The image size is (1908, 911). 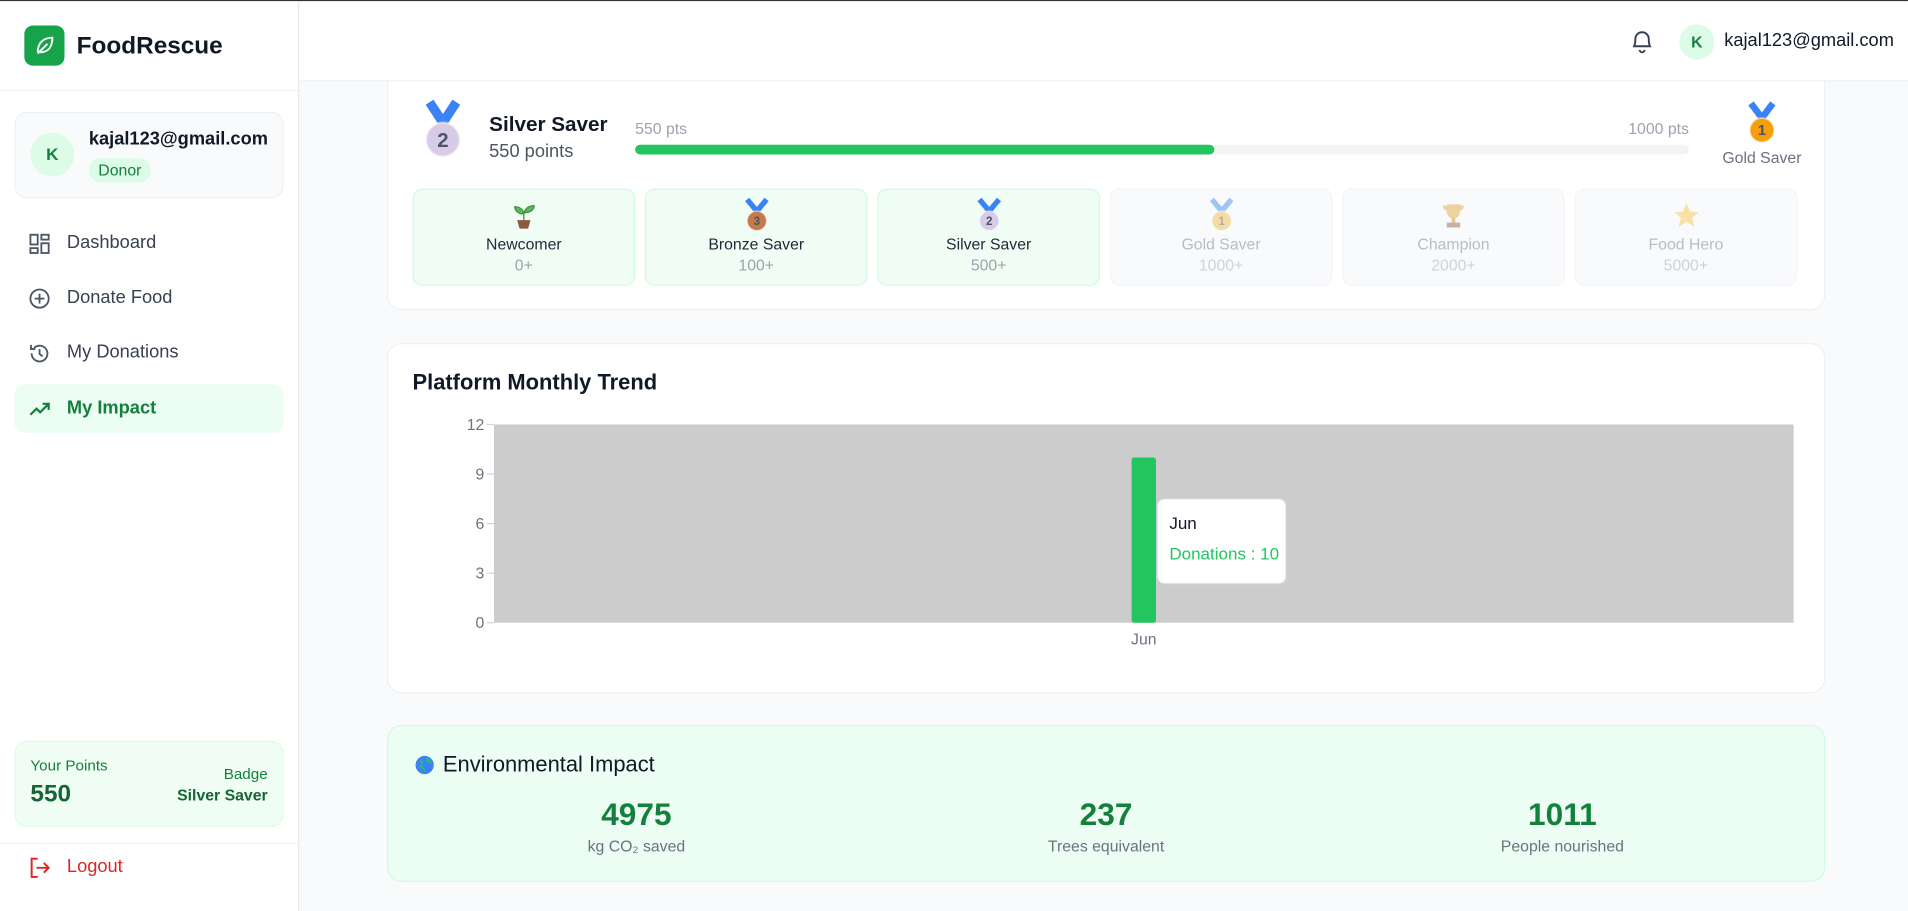 I want to click on points-label: Your Points, so click(x=69, y=766).